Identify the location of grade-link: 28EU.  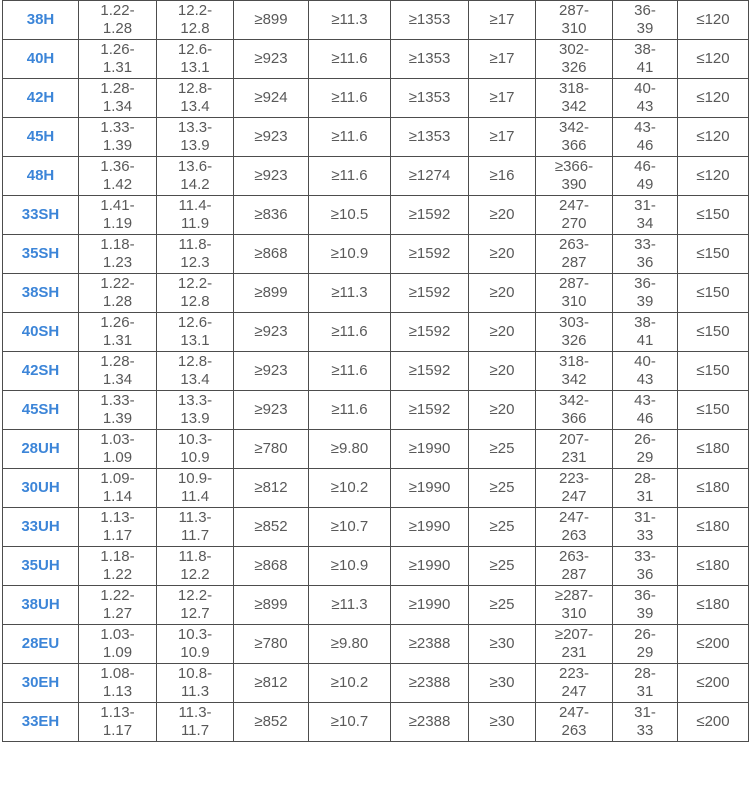
(40, 644).